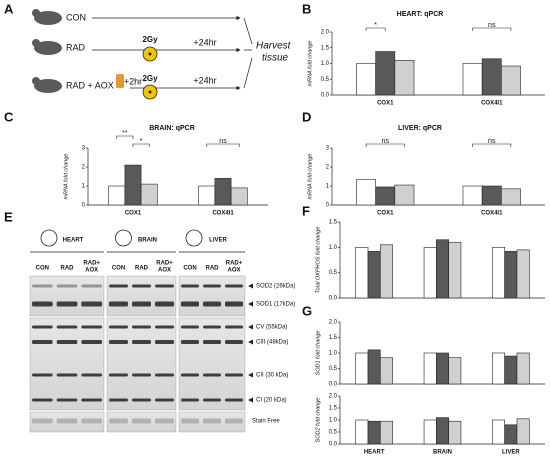 The width and height of the screenshot is (550, 459). Describe the element at coordinates (492, 104) in the screenshot. I see `x-tick-label: COX4l1` at that location.